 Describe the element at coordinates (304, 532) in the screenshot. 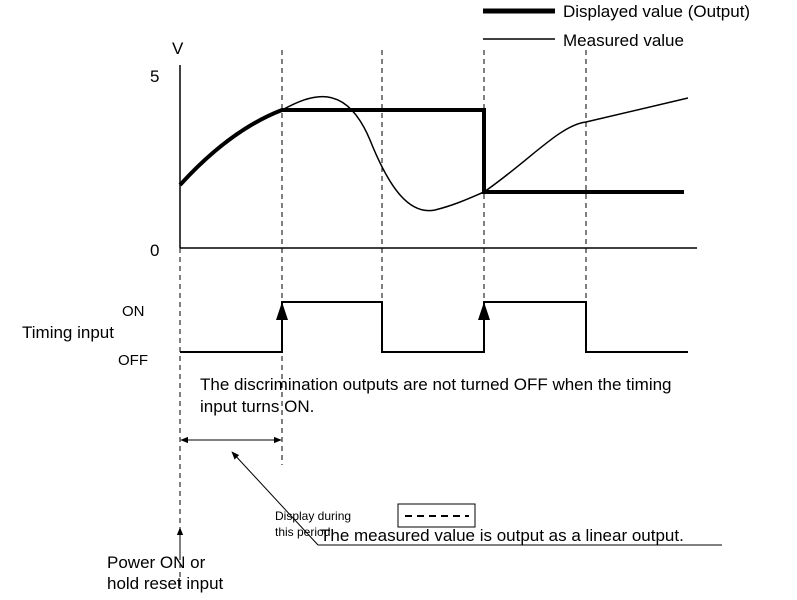

I see `display-period: this period:` at that location.